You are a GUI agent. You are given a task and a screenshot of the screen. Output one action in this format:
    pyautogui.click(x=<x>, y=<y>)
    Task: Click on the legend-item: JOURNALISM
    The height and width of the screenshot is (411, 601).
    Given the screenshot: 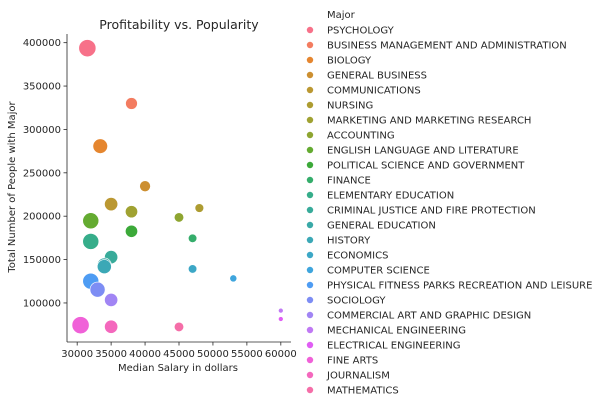 What is the action you would take?
    pyautogui.click(x=348, y=376)
    